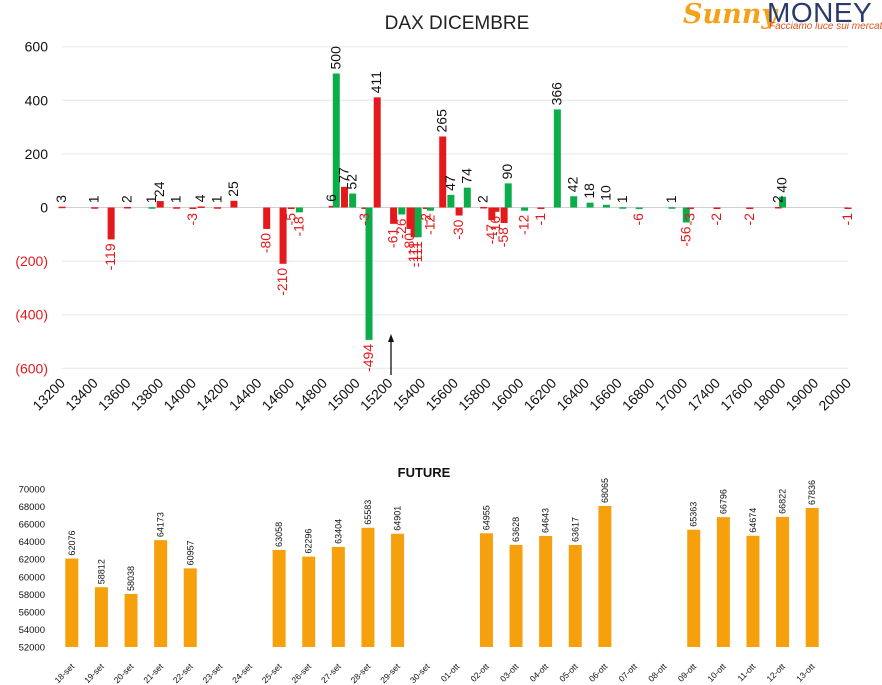 This screenshot has height=685, width=882. What do you see at coordinates (425, 219) in the screenshot?
I see `dax-bar-value-label: -2` at bounding box center [425, 219].